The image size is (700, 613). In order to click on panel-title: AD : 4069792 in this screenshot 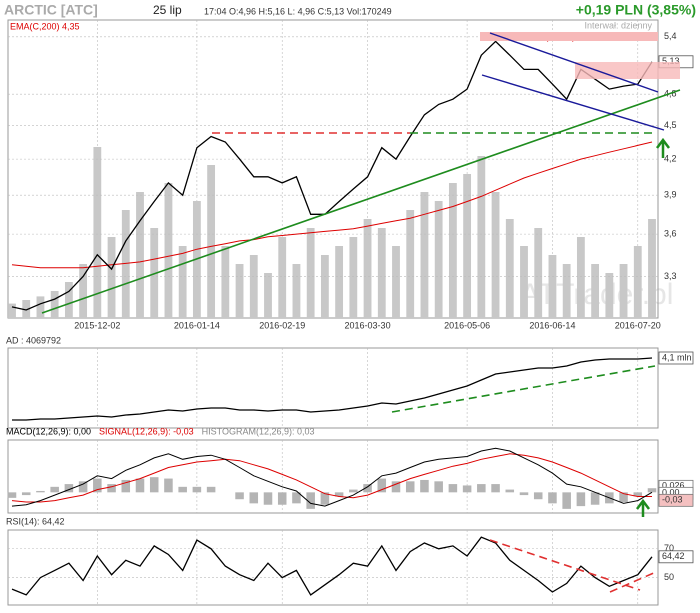, I will do `click(33, 340)`.